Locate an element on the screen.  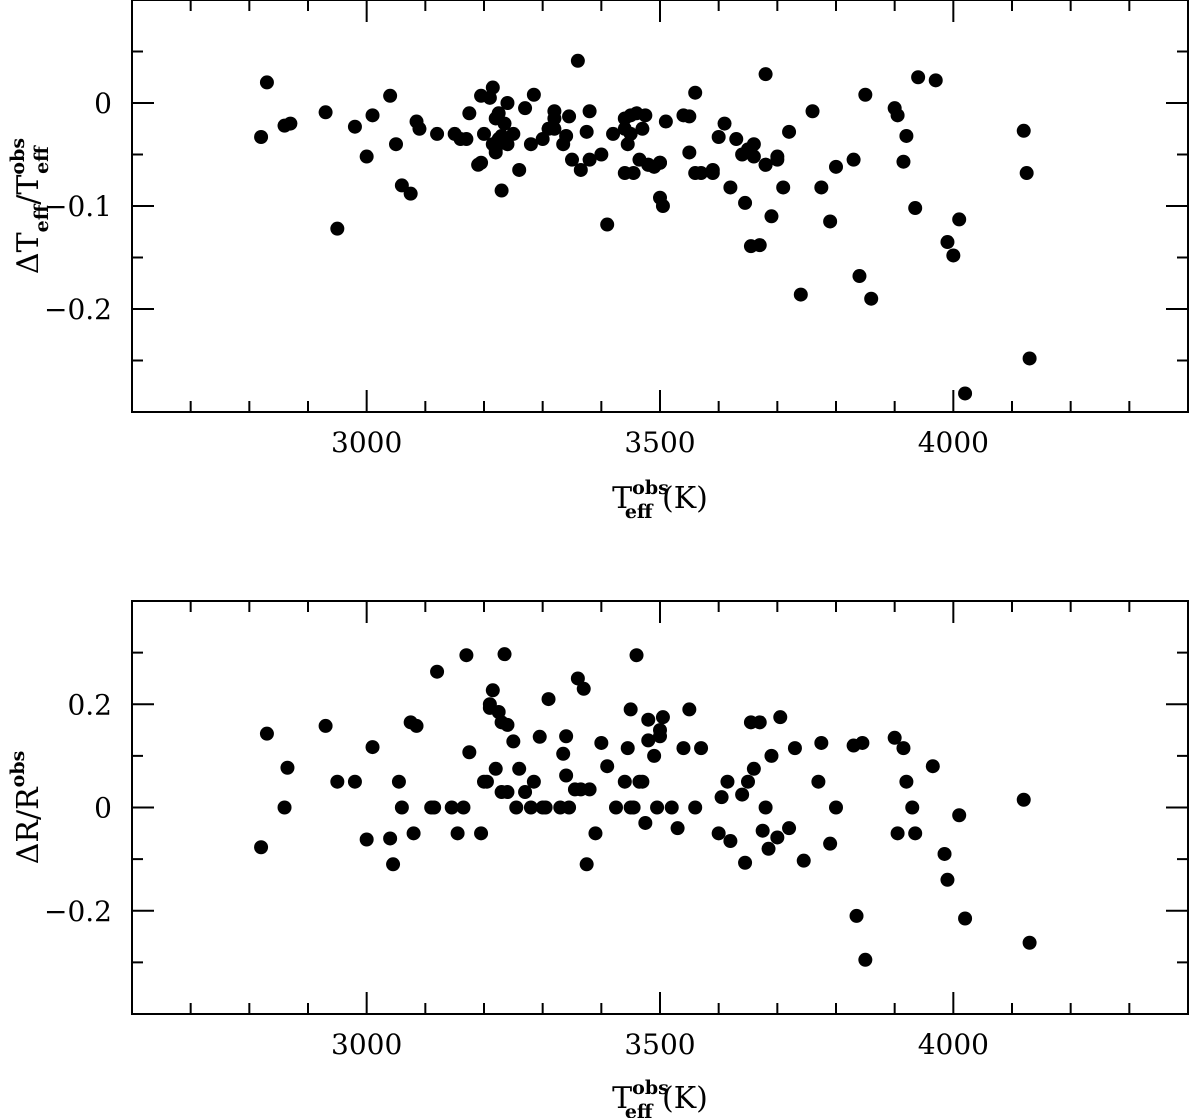
x-tick-label: 3000 is located at coordinates (366, 442).